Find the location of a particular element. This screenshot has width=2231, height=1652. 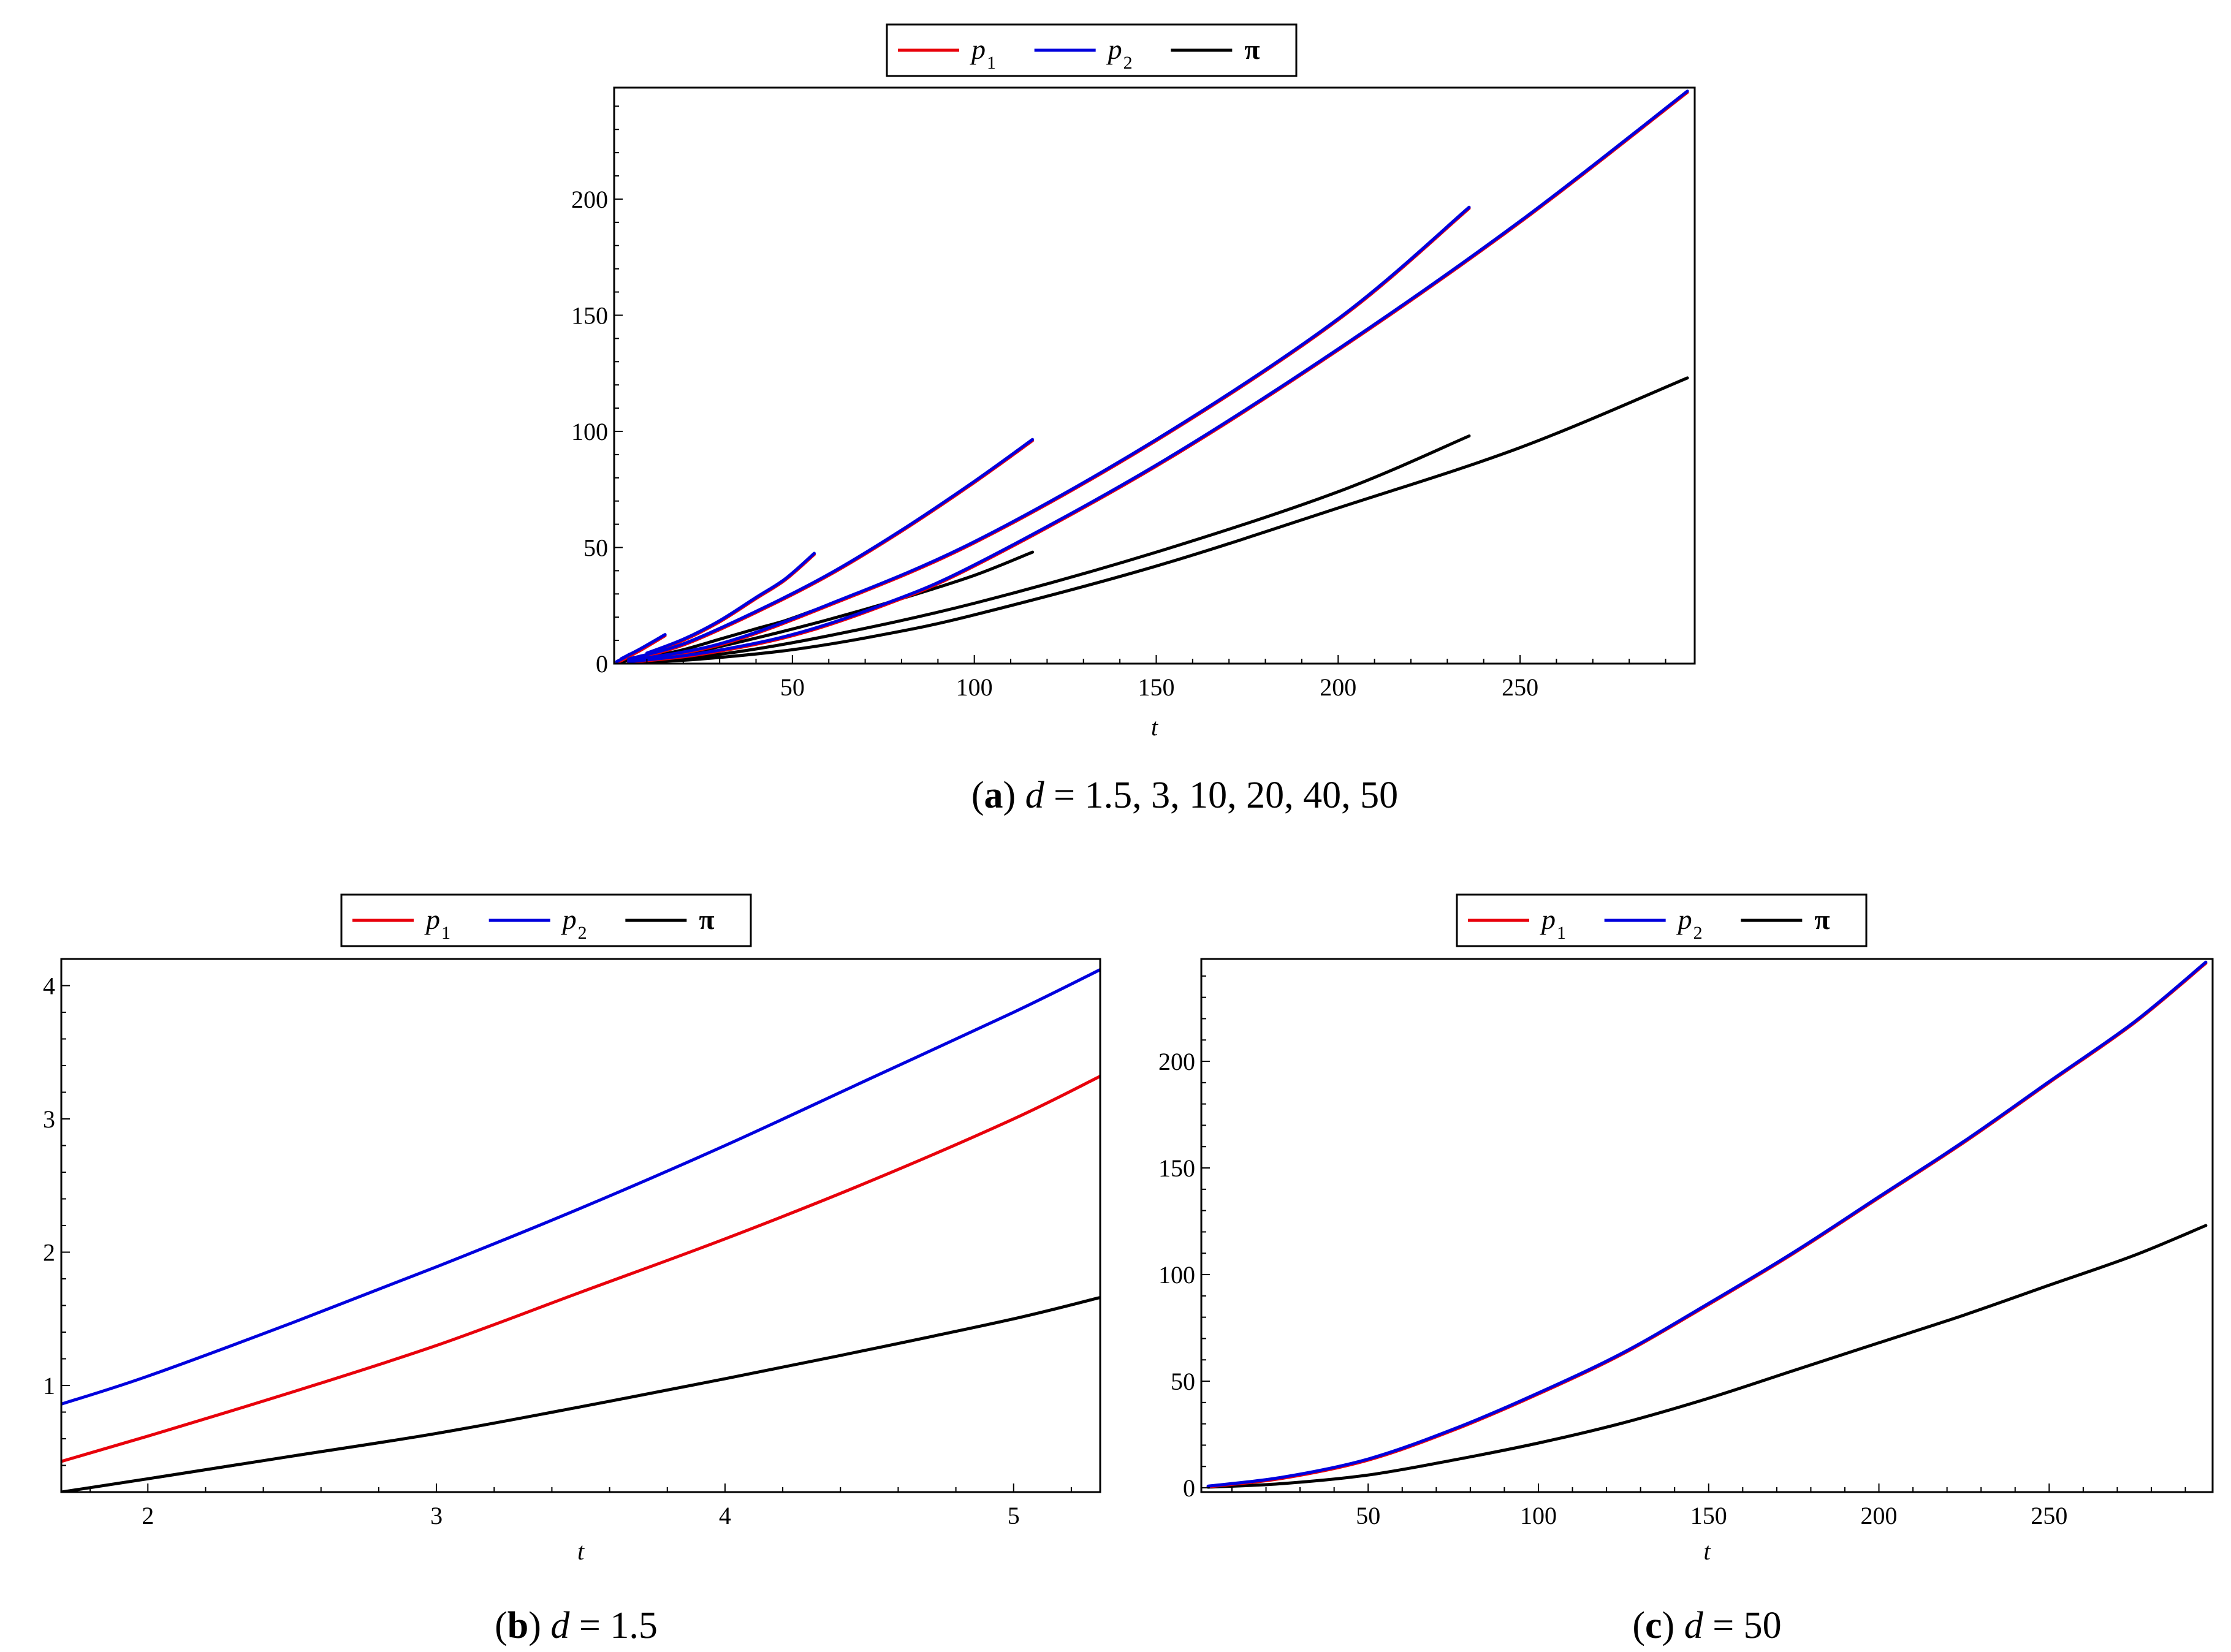

x-tick-label: 3 is located at coordinates (436, 1515).